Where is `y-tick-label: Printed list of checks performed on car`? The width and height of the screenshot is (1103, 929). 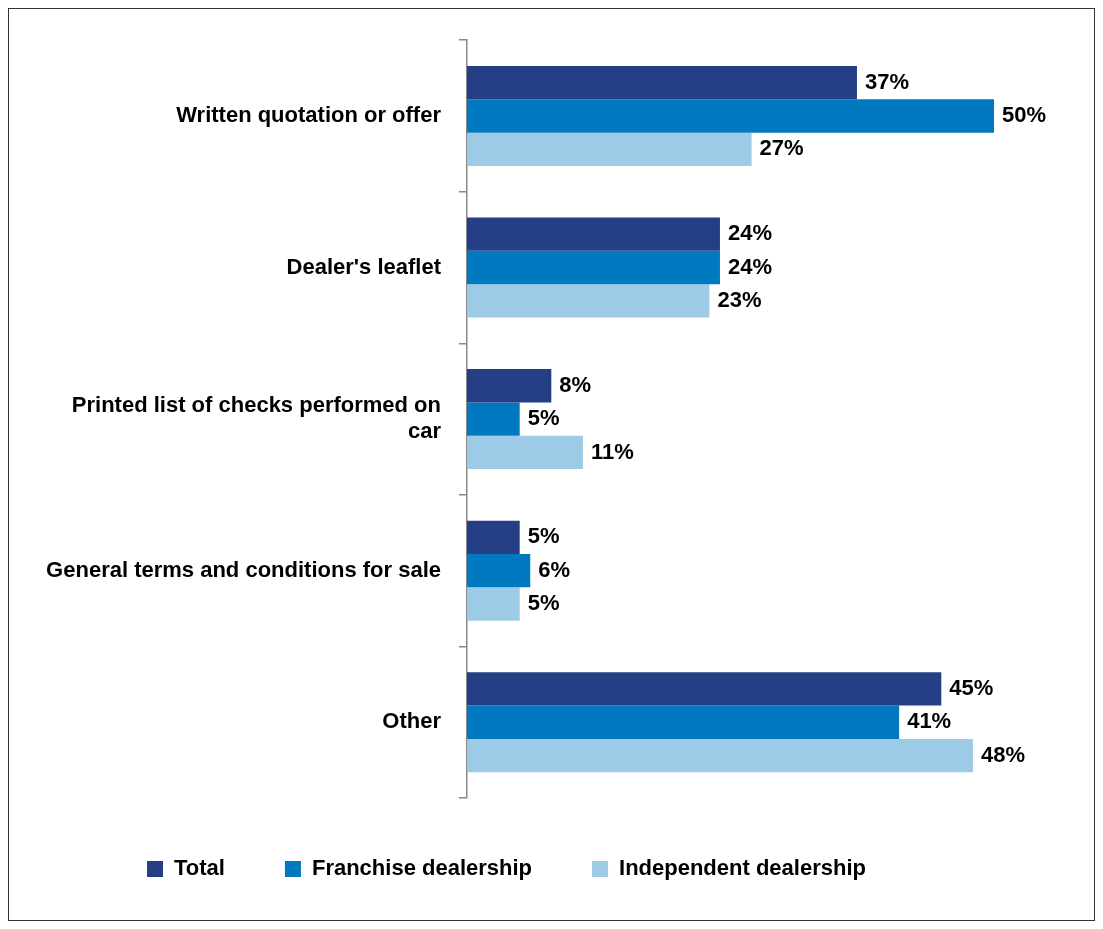 y-tick-label: Printed list of checks performed on car is located at coordinates (256, 417).